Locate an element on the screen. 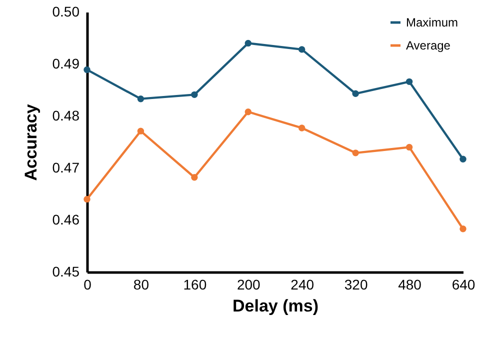 This screenshot has height=337, width=483. x-tick-label: 0 is located at coordinates (88, 284).